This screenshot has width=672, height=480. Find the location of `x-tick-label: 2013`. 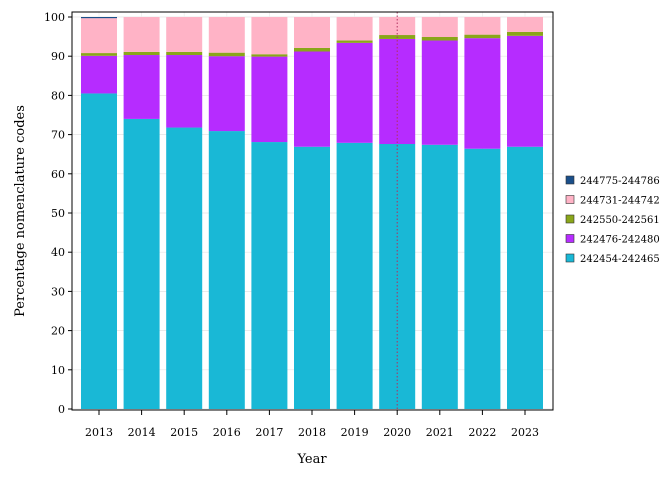

x-tick-label: 2013 is located at coordinates (99, 432).